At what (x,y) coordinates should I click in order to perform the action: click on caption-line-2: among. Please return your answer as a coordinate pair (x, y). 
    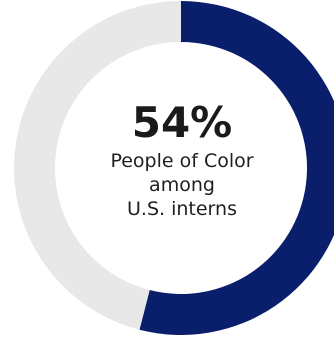
    Looking at the image, I should click on (182, 185).